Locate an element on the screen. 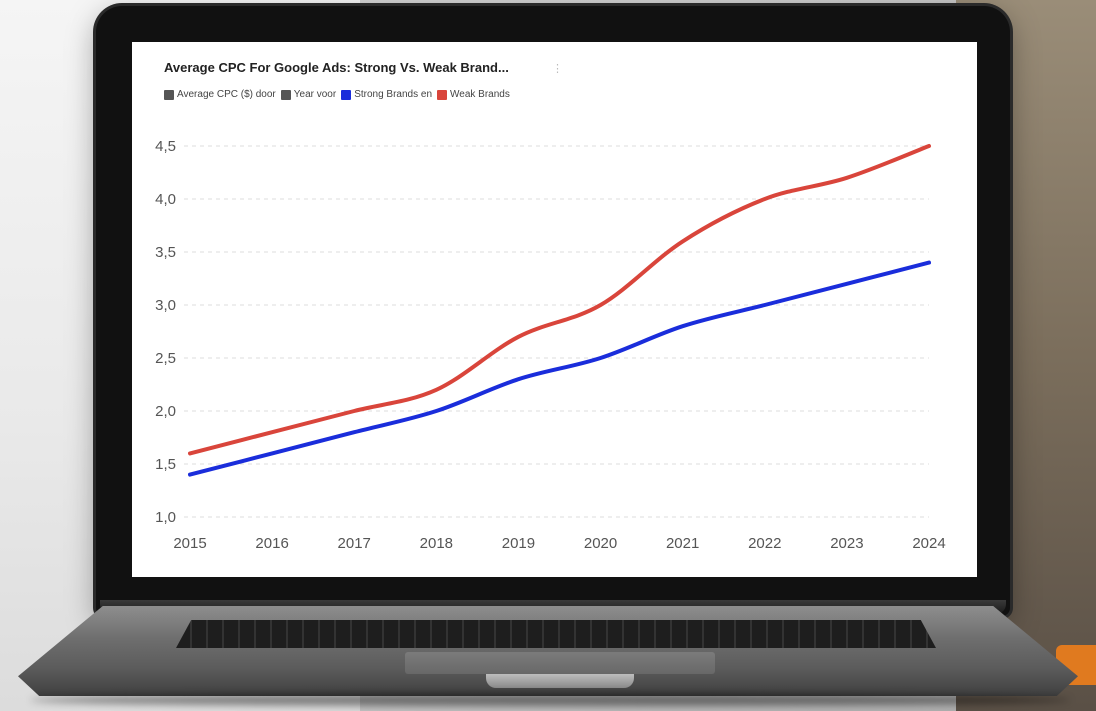 The height and width of the screenshot is (711, 1096). laptop-keyboard is located at coordinates (556, 634).